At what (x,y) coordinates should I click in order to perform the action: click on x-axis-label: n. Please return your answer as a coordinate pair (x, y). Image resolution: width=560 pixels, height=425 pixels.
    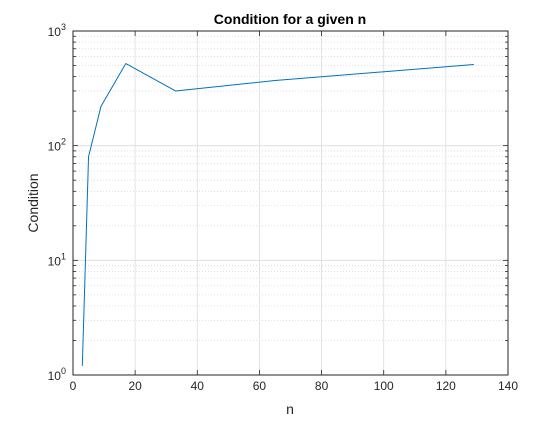
    Looking at the image, I should click on (290, 409).